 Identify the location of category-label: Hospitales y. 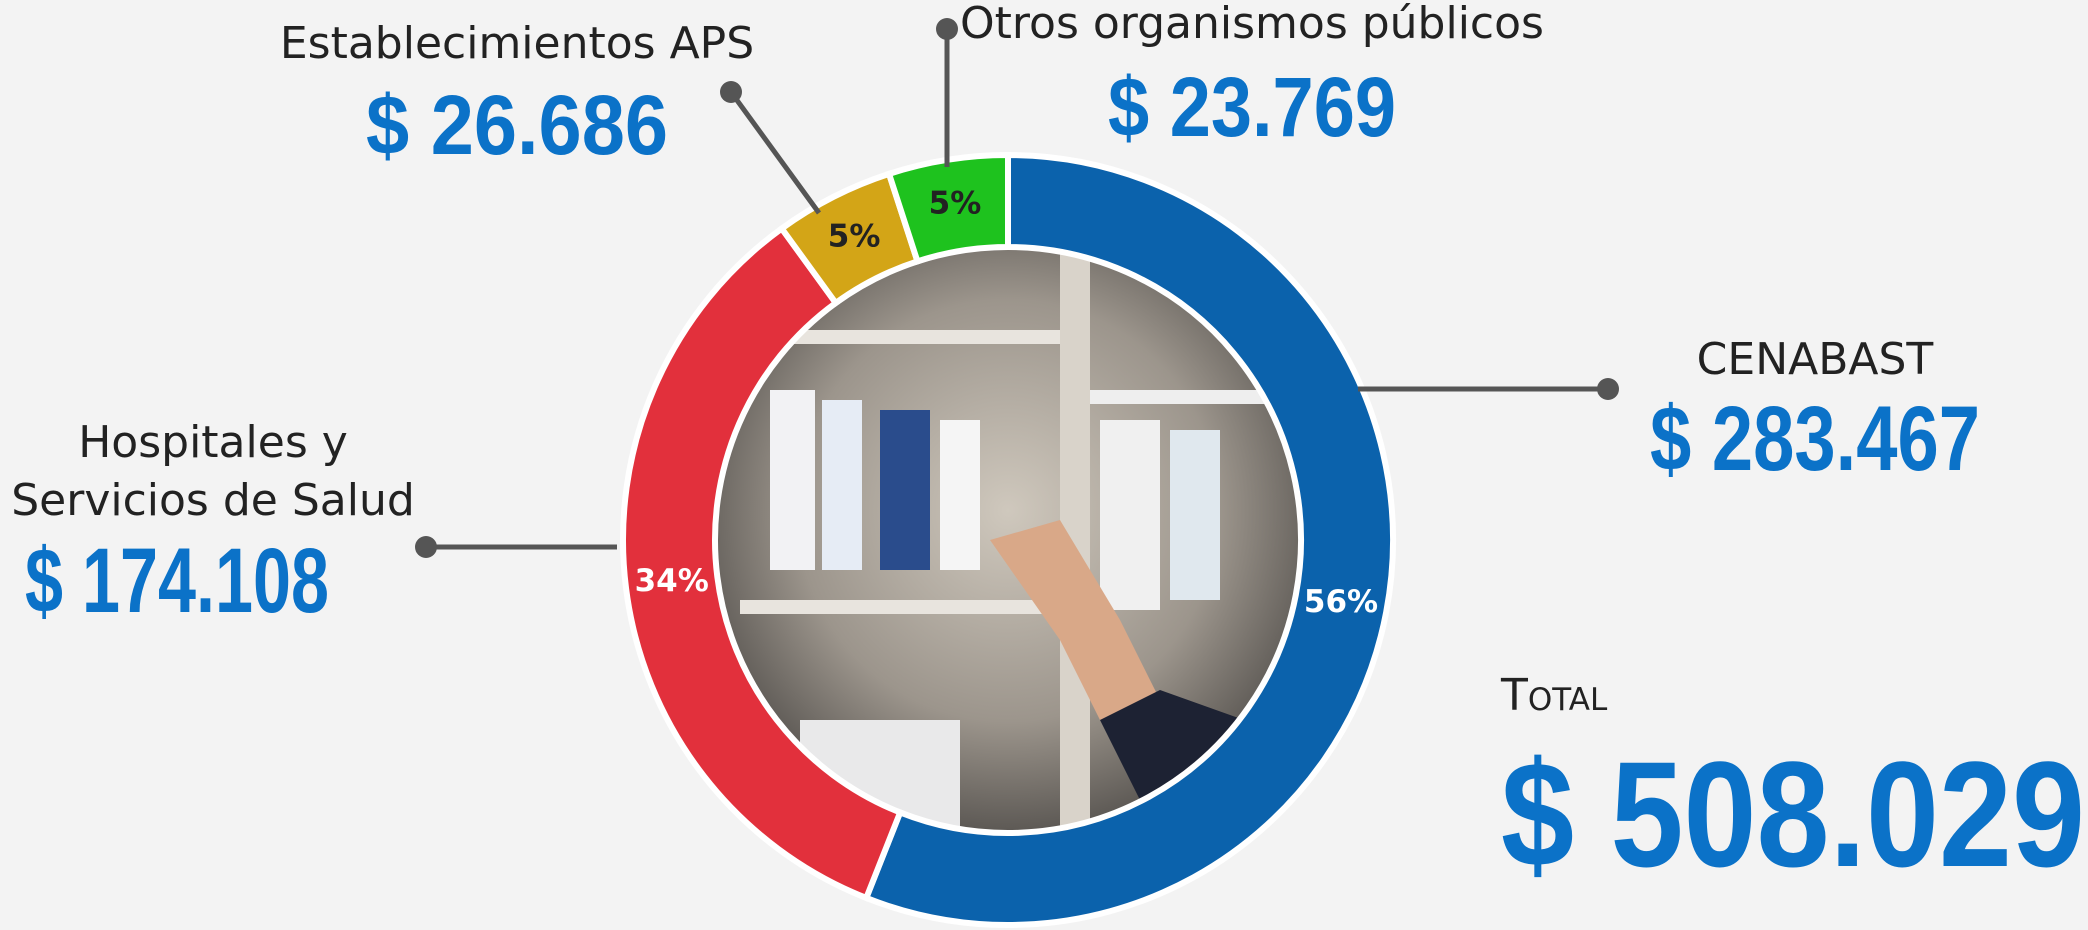
(213, 442).